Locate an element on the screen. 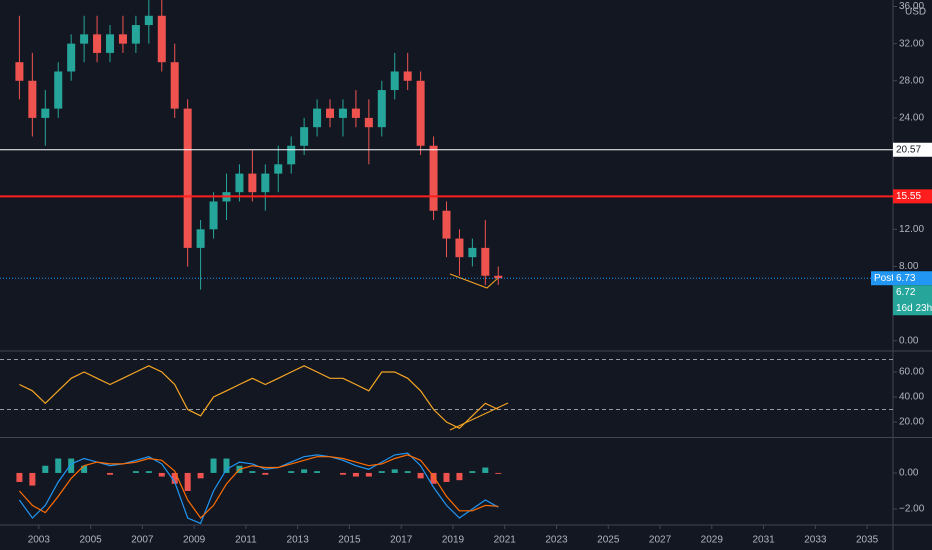 The width and height of the screenshot is (932, 550). x-tick-label: 2003 is located at coordinates (39, 540).